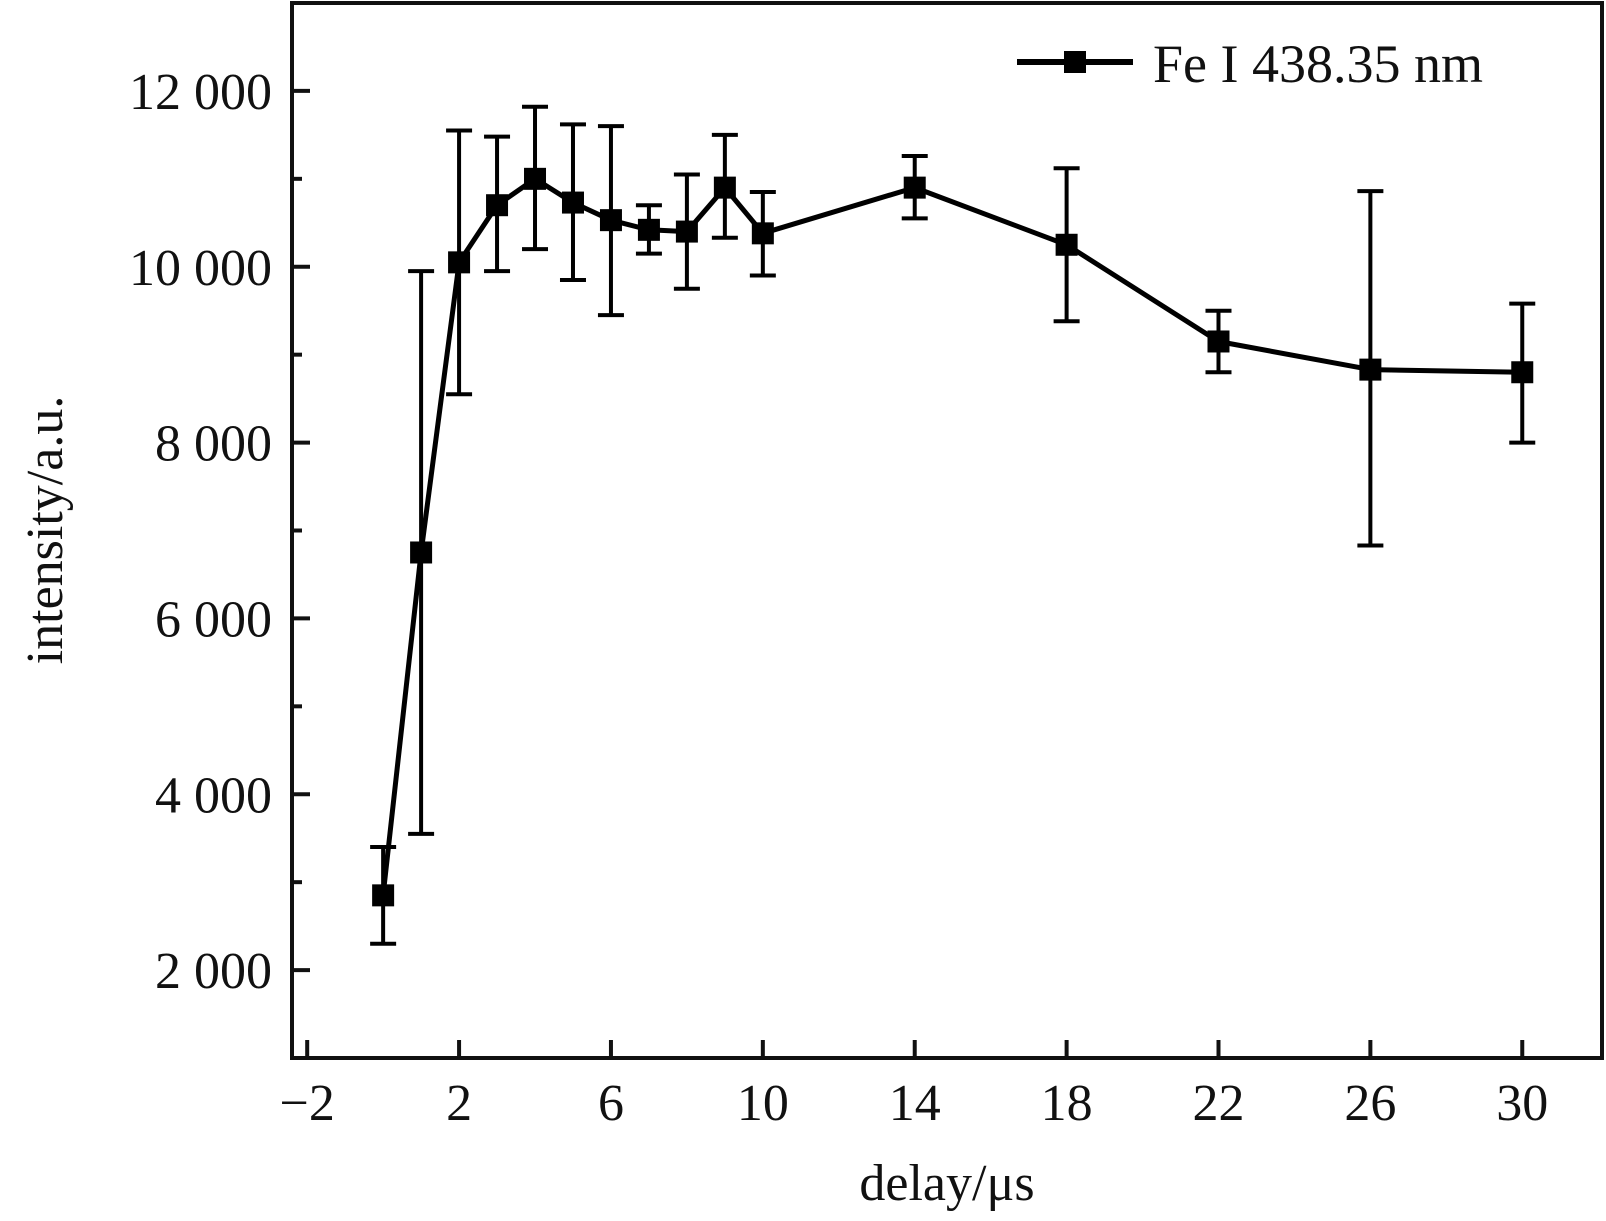 Image resolution: width=1606 pixels, height=1221 pixels. What do you see at coordinates (200, 92) in the screenshot?
I see `y-tick-label: 12 000` at bounding box center [200, 92].